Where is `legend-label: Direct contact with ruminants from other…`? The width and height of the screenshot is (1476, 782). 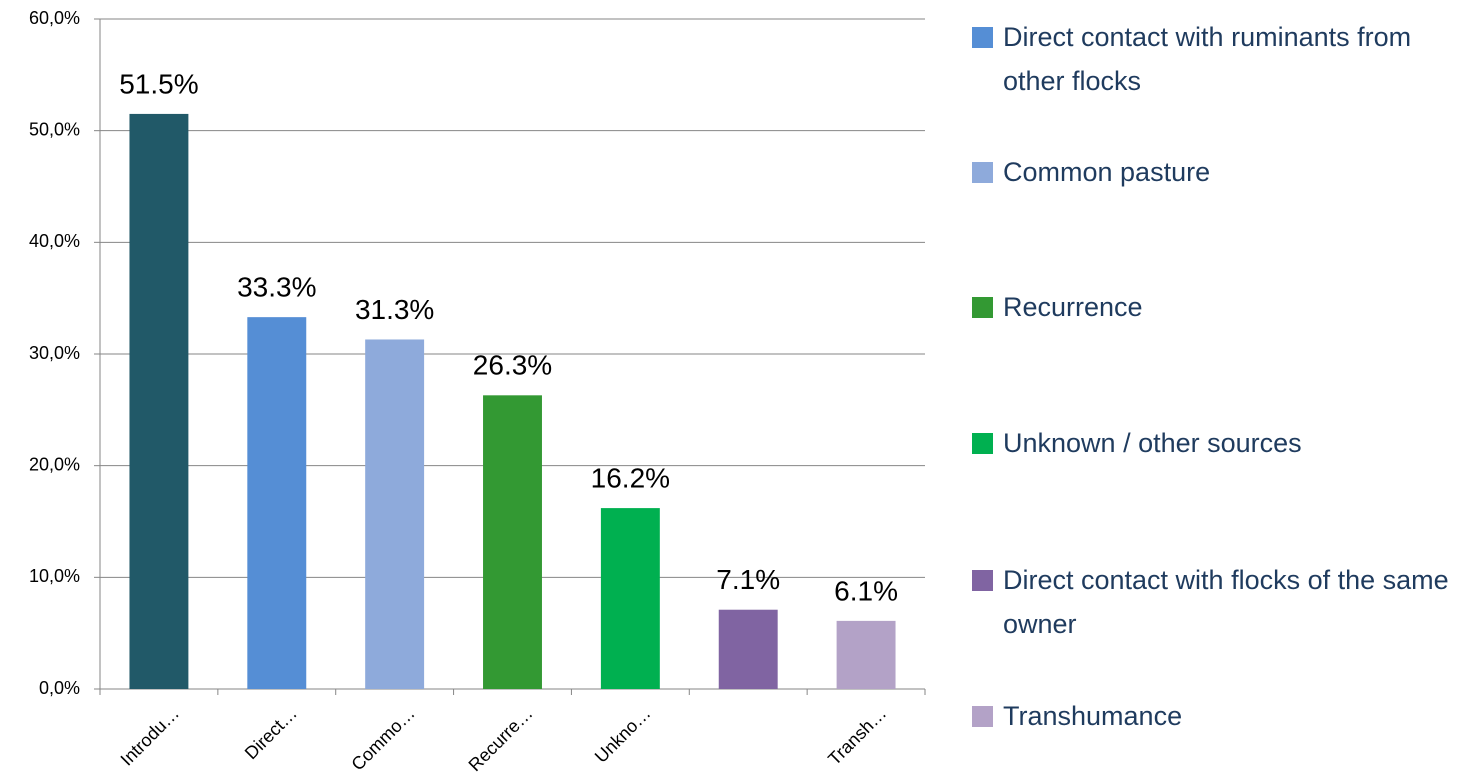 legend-label: Direct contact with ruminants from other… is located at coordinates (1207, 59).